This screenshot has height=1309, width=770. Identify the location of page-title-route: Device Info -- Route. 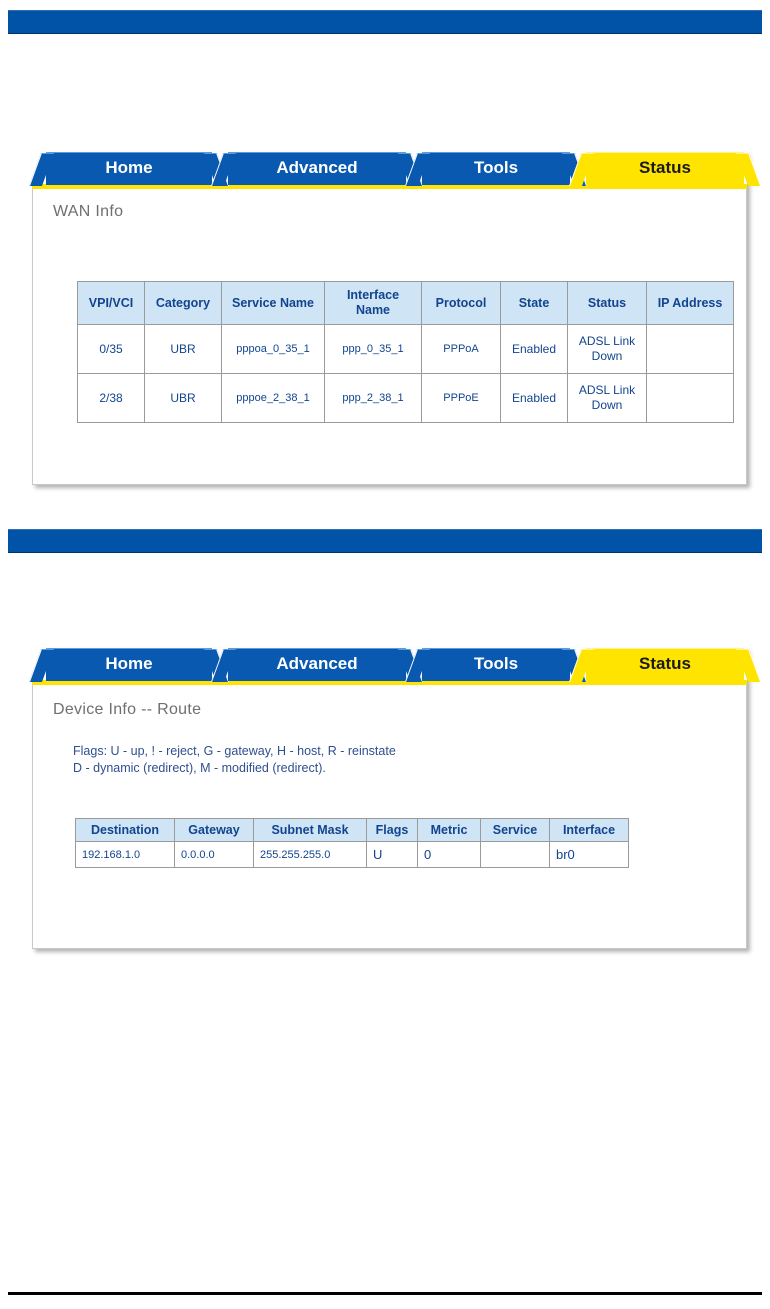
(127, 709).